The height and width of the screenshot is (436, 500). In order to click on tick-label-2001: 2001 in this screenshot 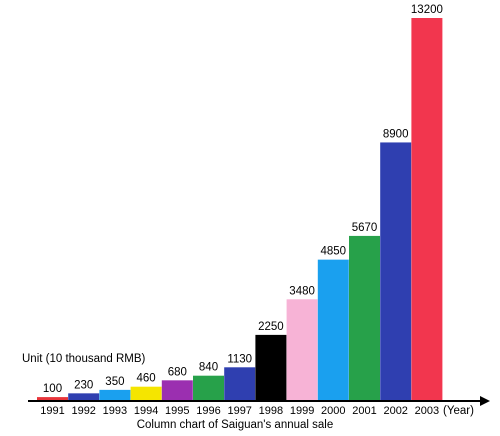, I will do `click(364, 411)`.